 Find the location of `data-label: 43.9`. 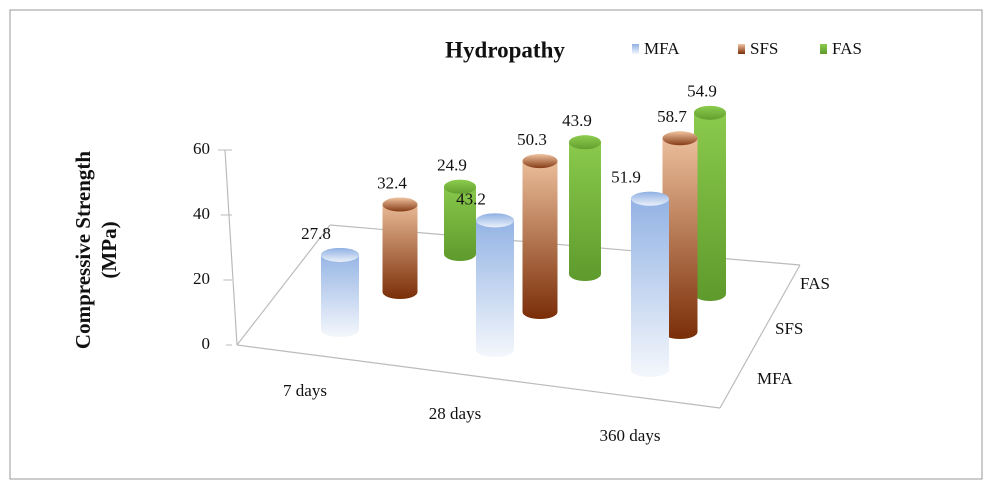

data-label: 43.9 is located at coordinates (577, 120).